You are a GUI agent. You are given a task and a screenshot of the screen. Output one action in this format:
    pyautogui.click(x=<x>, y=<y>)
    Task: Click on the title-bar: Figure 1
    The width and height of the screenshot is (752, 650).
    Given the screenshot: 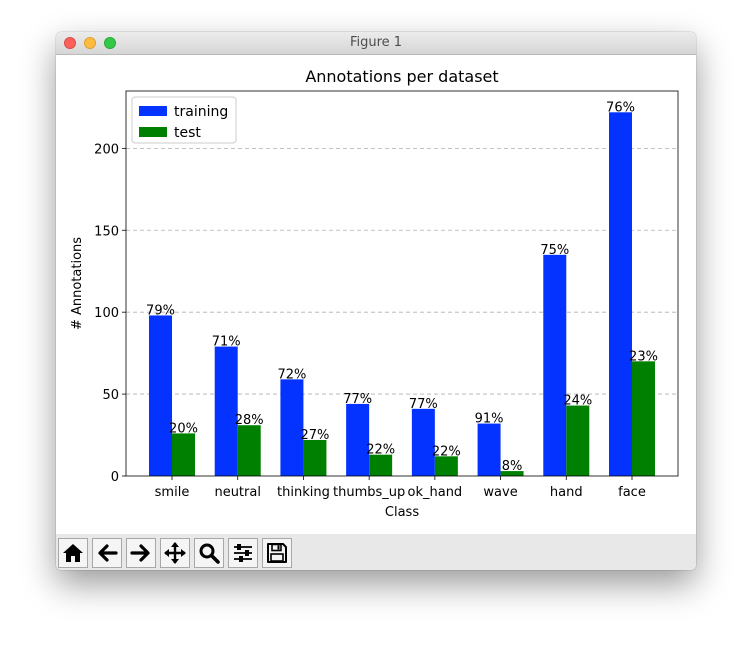 What is the action you would take?
    pyautogui.click(x=376, y=43)
    